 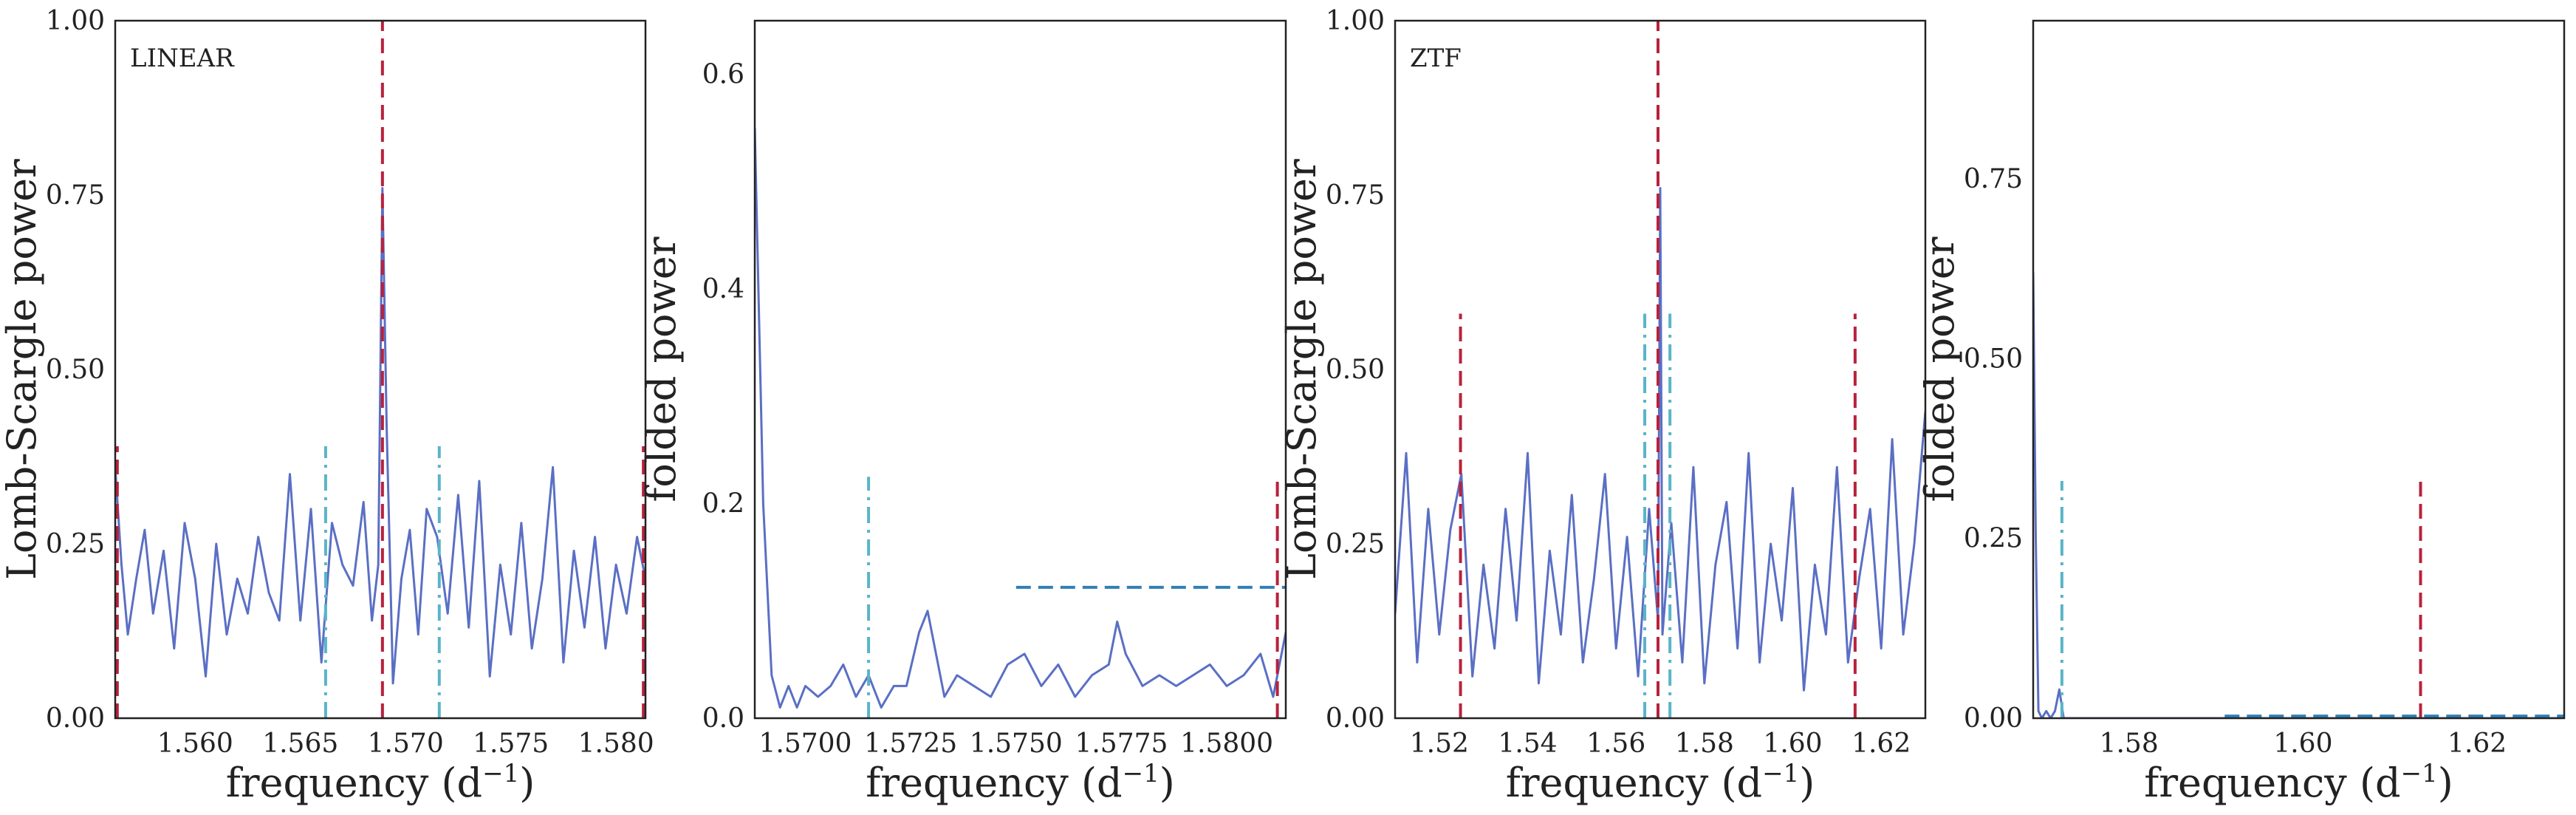 I want to click on x-tick-label: 1.5750, so click(x=1016, y=744).